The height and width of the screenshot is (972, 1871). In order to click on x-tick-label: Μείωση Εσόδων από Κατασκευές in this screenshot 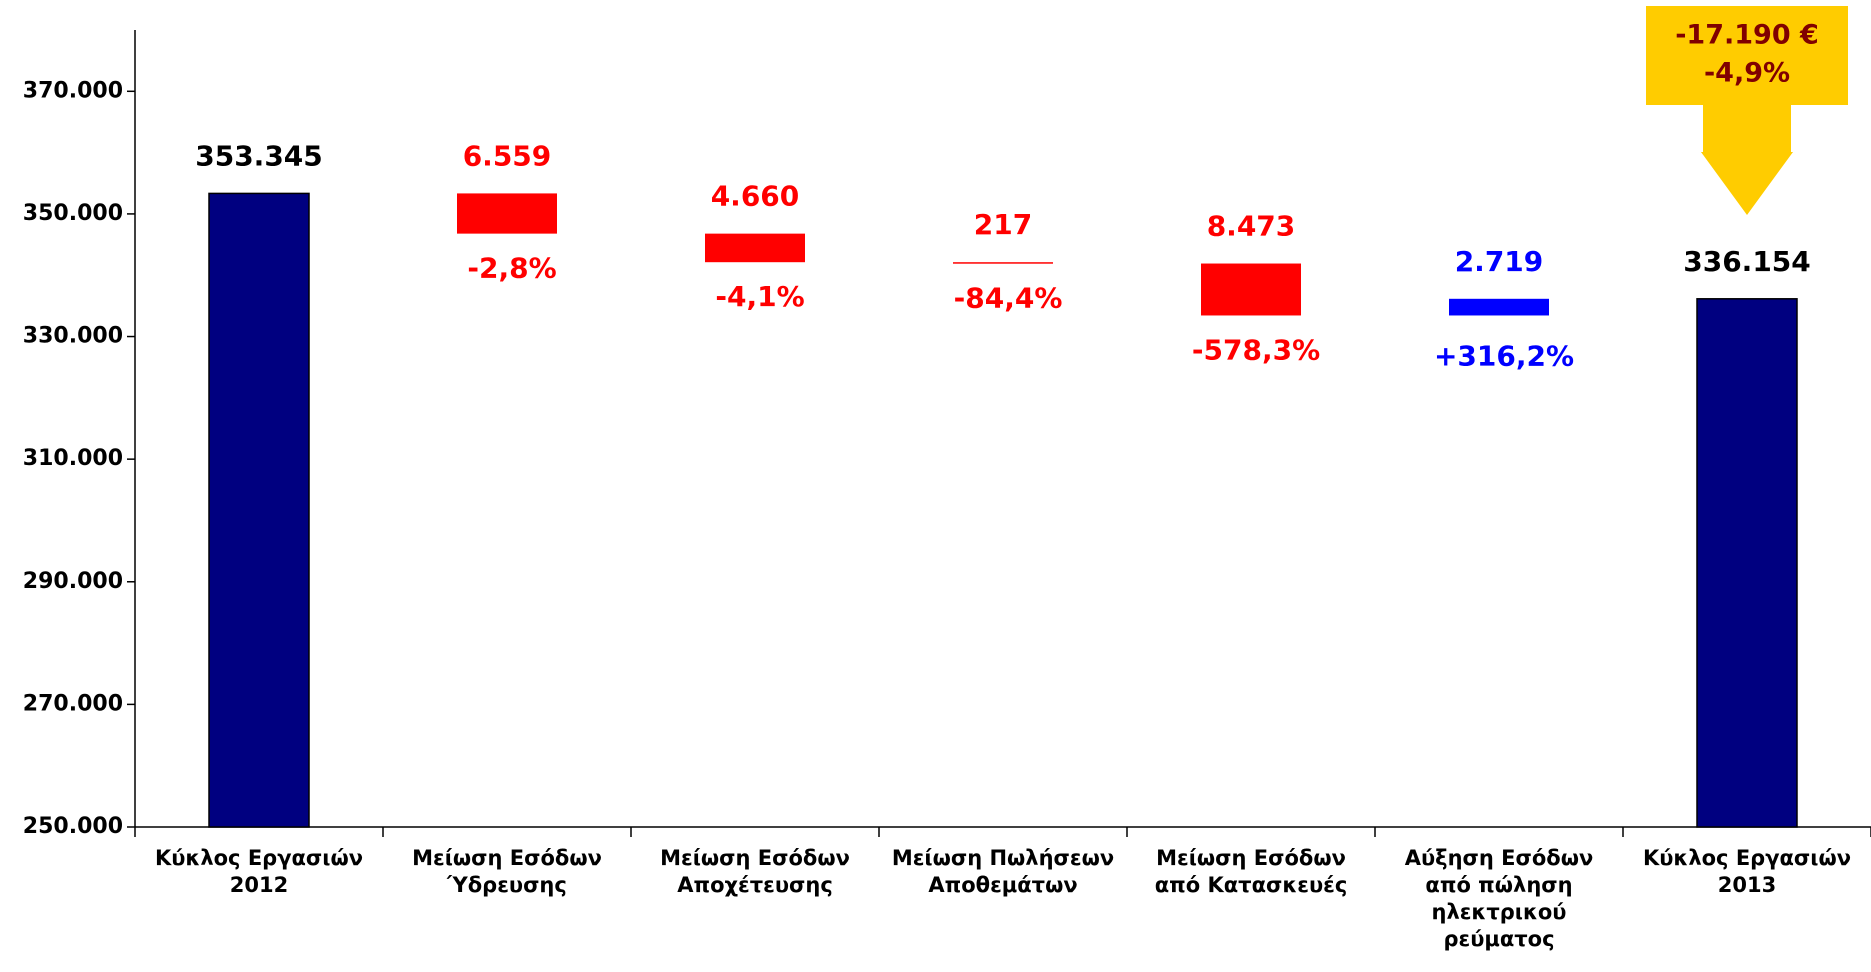, I will do `click(1251, 871)`.